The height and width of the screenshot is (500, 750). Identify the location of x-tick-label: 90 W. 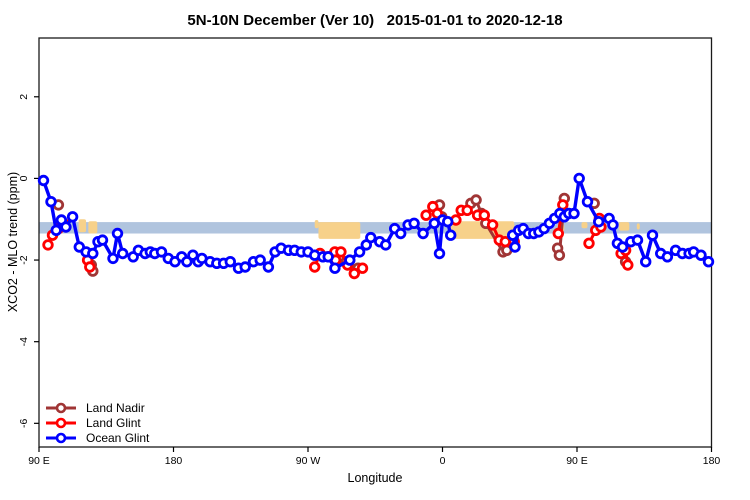
(308, 461).